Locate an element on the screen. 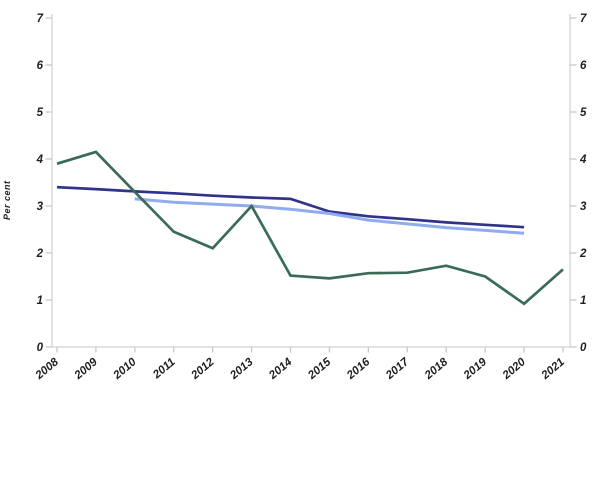  y-axis-tick-label-left: 5 is located at coordinates (40, 113).